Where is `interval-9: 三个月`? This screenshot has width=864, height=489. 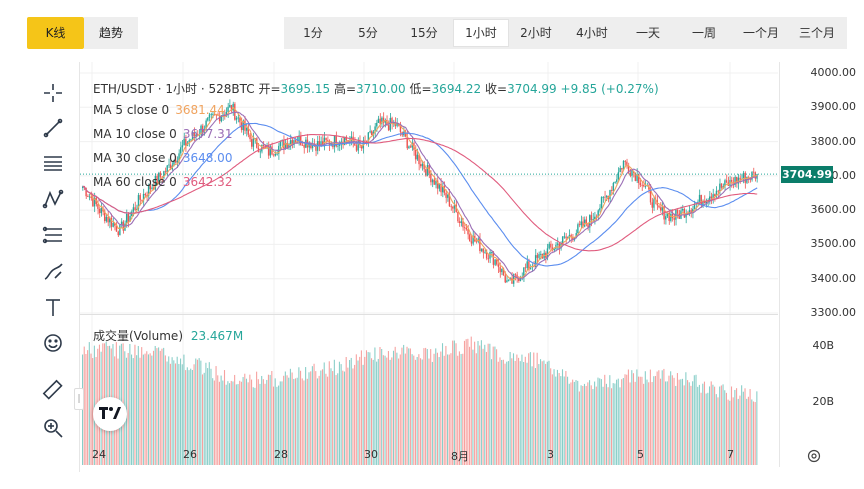
interval-9: 三个月 is located at coordinates (816, 33).